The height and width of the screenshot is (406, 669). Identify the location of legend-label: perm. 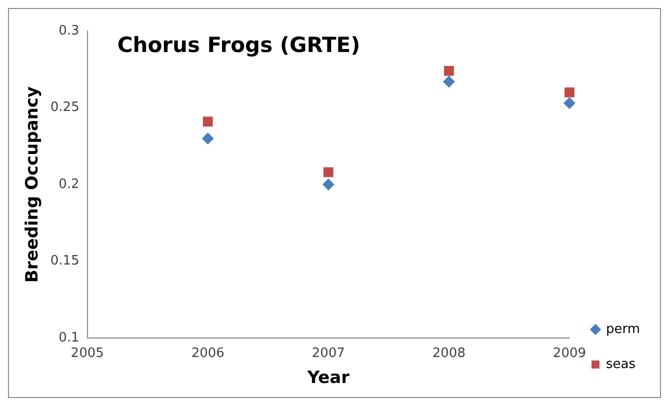
(623, 329).